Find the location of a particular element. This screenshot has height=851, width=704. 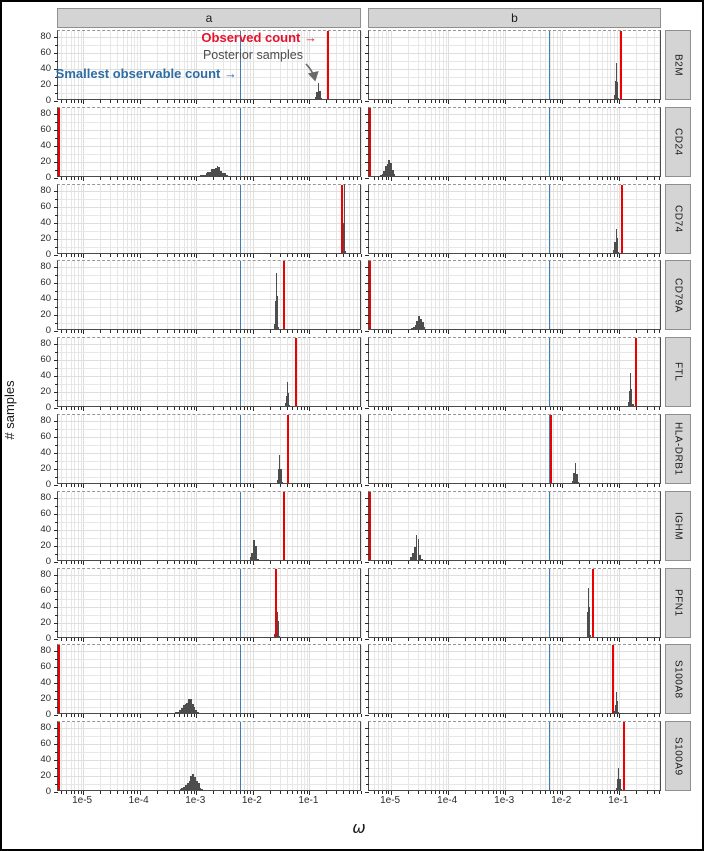

facet-strip-row-label: B2M is located at coordinates (678, 65).